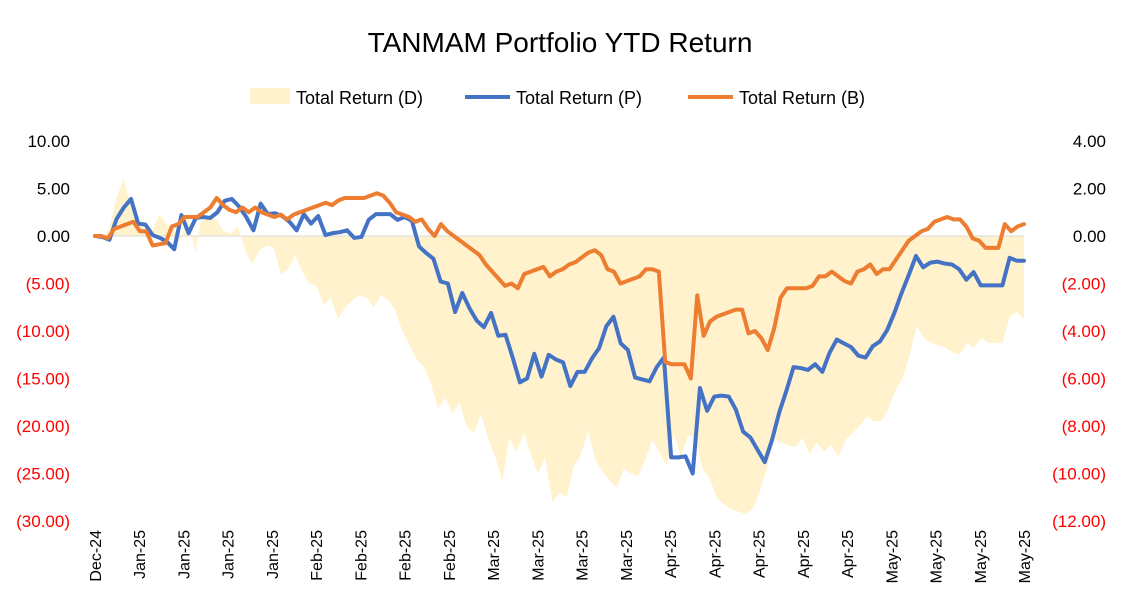  Describe the element at coordinates (43, 426) in the screenshot. I see `left-tick-label: (20.00)` at that location.